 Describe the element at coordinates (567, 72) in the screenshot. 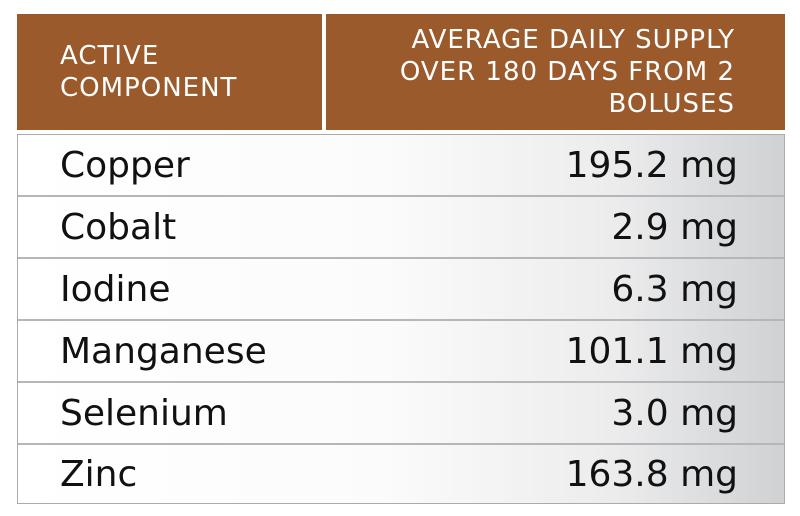

I see `header-average-daily-supply-line-2: OVER 180 DAYS FROM 2` at that location.